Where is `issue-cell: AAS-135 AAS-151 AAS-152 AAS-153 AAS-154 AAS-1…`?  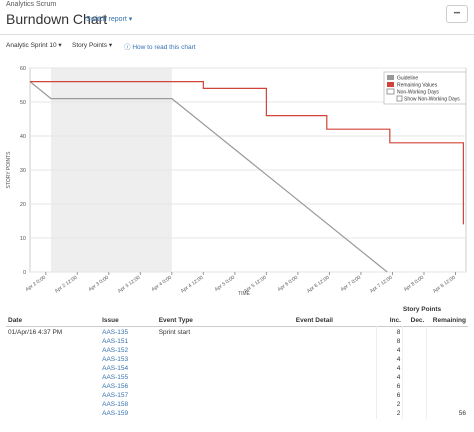 issue-cell: AAS-135 AAS-151 AAS-152 AAS-153 AAS-154 AAS-1… is located at coordinates (128, 373).